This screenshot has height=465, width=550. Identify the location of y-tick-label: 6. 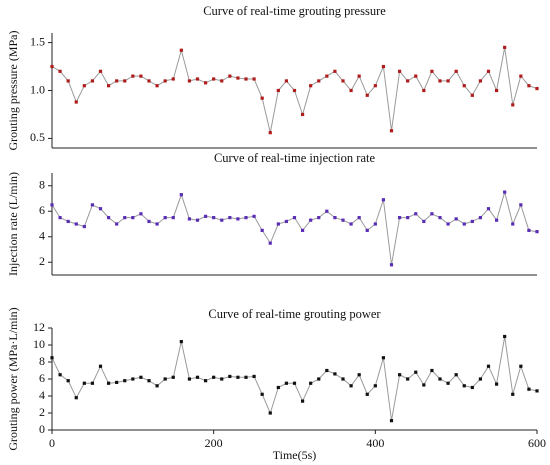
(42, 210).